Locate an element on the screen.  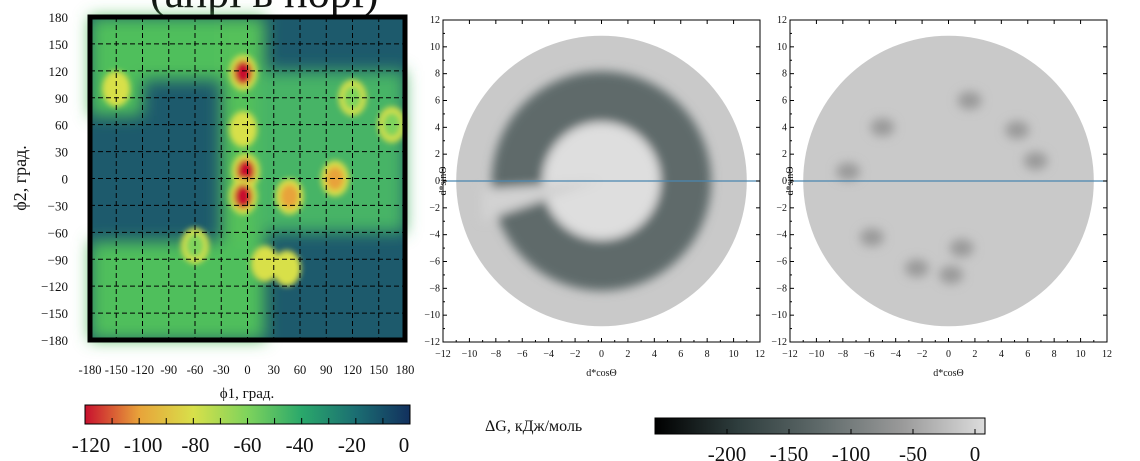
x-tick-label: 8 is located at coordinates (1054, 354).